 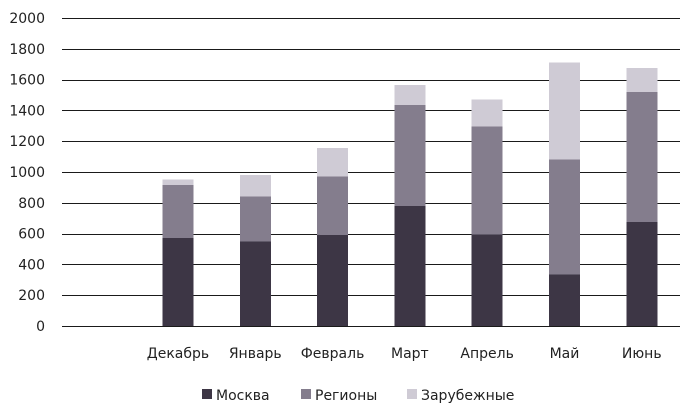 What do you see at coordinates (467, 396) in the screenshot?
I see `legend-label: Зарубежные` at bounding box center [467, 396].